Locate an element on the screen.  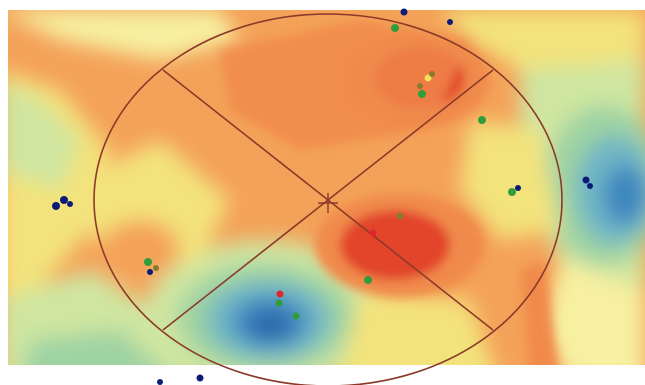
crosshair-icon is located at coordinates (328, 203).